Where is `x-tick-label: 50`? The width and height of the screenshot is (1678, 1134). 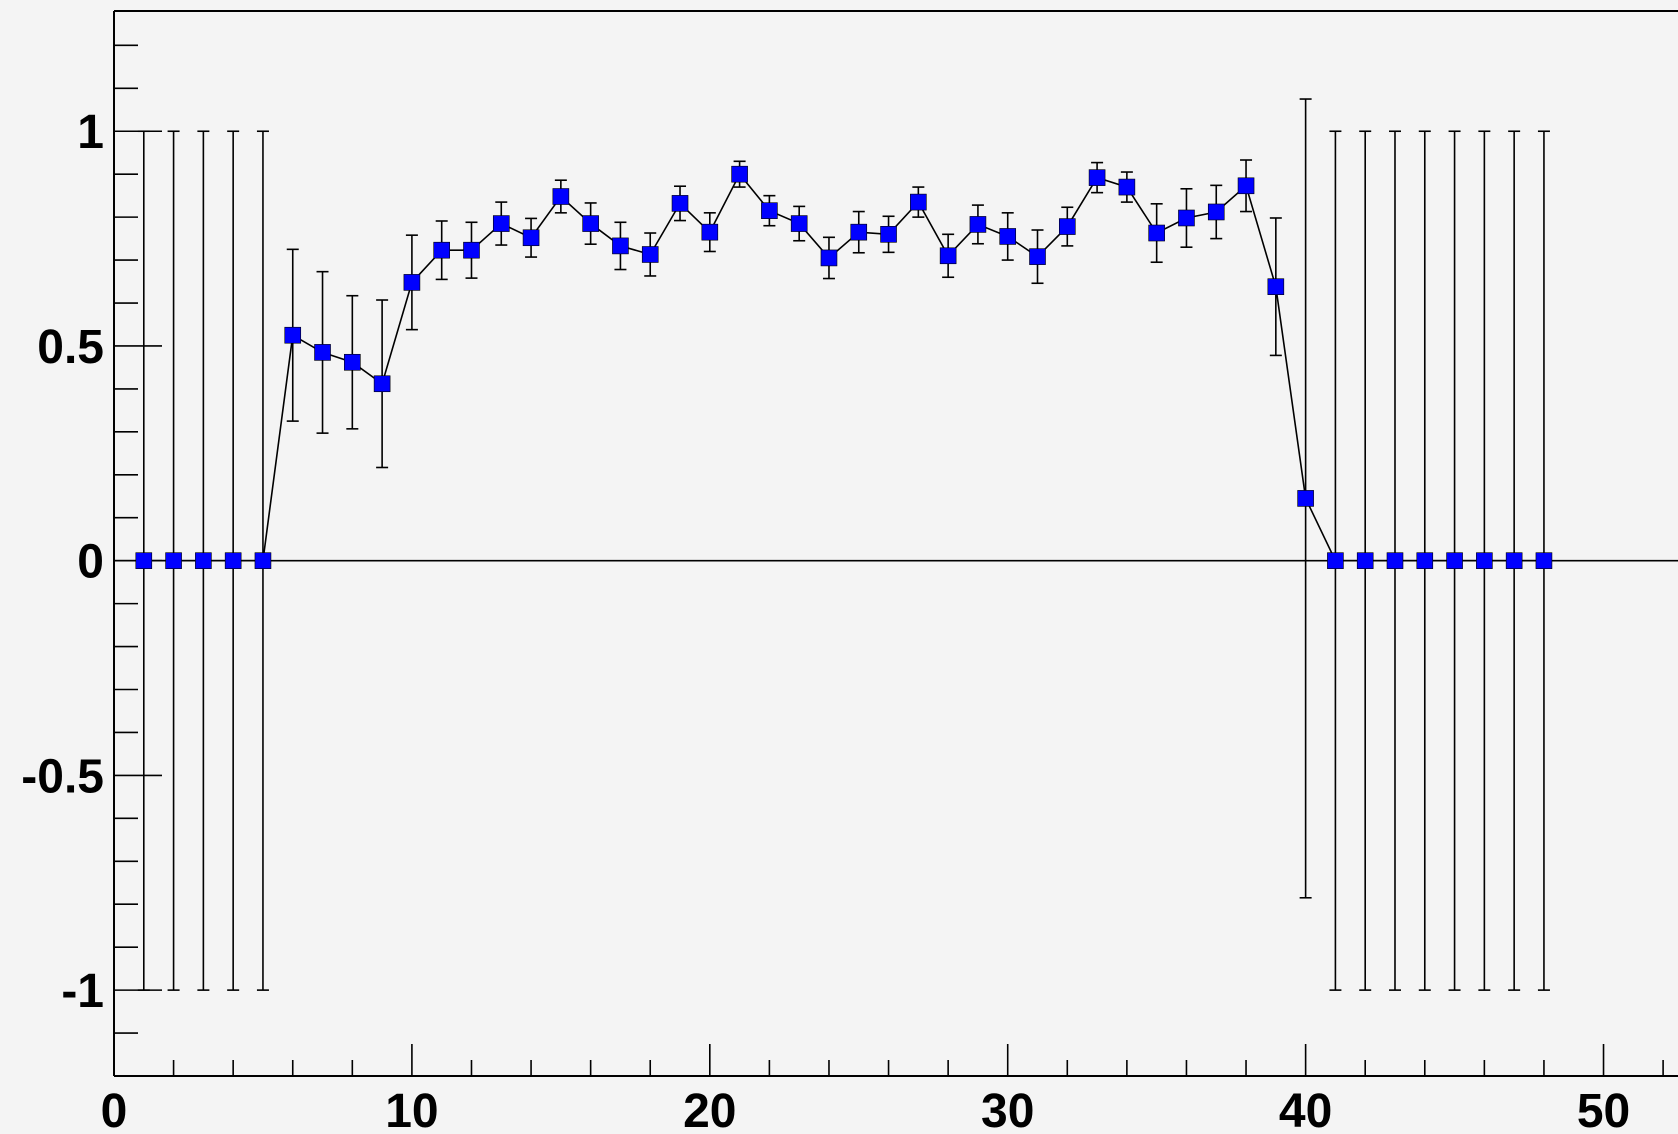 x-tick-label: 50 is located at coordinates (1603, 1109).